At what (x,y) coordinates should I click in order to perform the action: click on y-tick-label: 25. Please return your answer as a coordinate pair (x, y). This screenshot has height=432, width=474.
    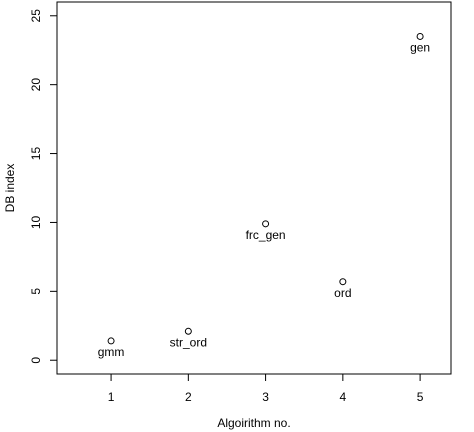
    Looking at the image, I should click on (36, 16).